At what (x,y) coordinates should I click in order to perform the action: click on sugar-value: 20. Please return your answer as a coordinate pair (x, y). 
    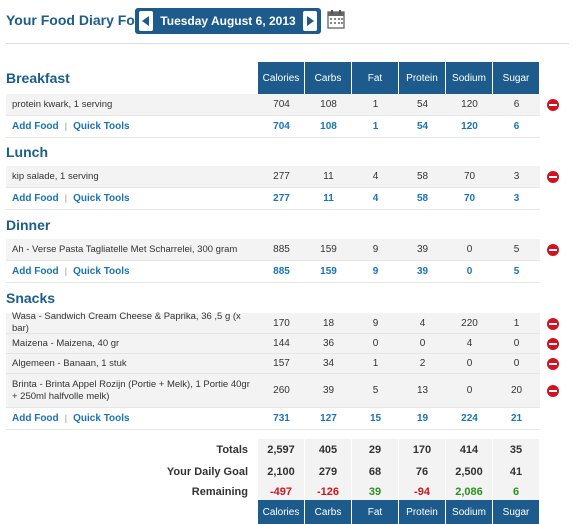
    Looking at the image, I should click on (516, 390).